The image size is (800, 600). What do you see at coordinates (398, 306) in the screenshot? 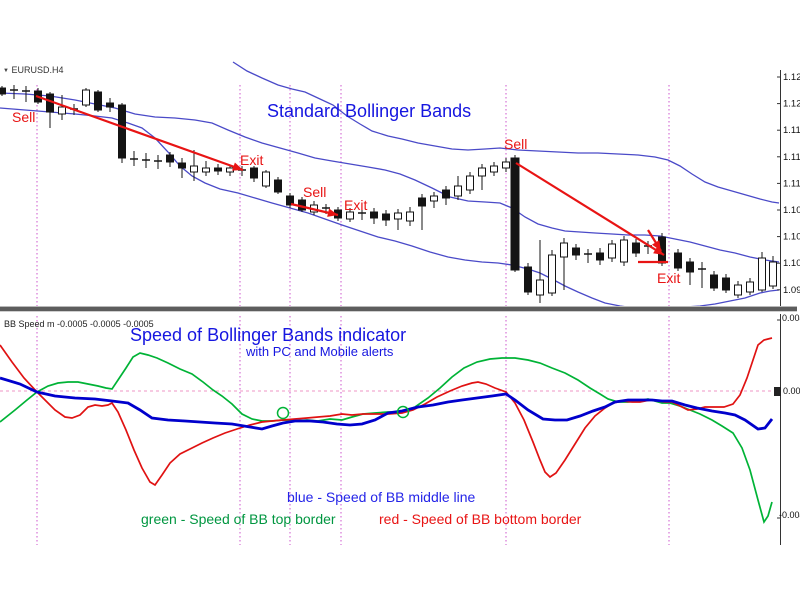
I see `panel-separator-highlight` at bounding box center [398, 306].